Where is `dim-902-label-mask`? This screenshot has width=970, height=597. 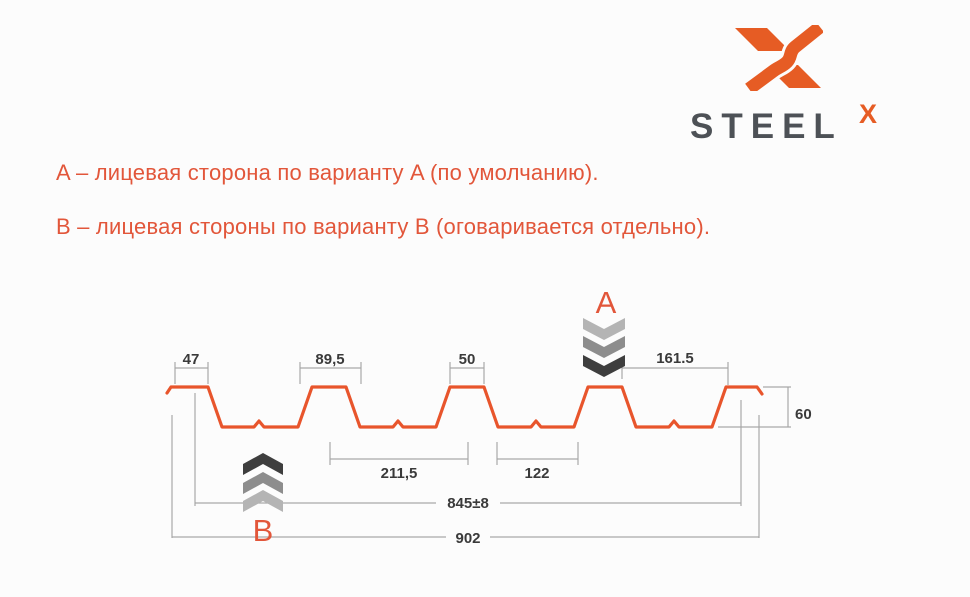
dim-902-label-mask is located at coordinates (468, 536).